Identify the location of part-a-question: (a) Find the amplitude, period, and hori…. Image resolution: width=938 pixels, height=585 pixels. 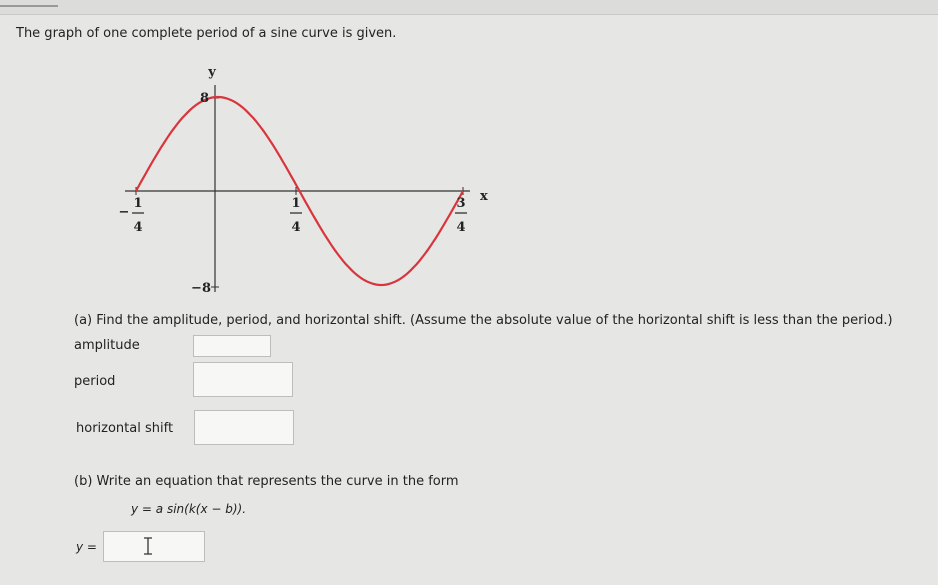
(483, 320).